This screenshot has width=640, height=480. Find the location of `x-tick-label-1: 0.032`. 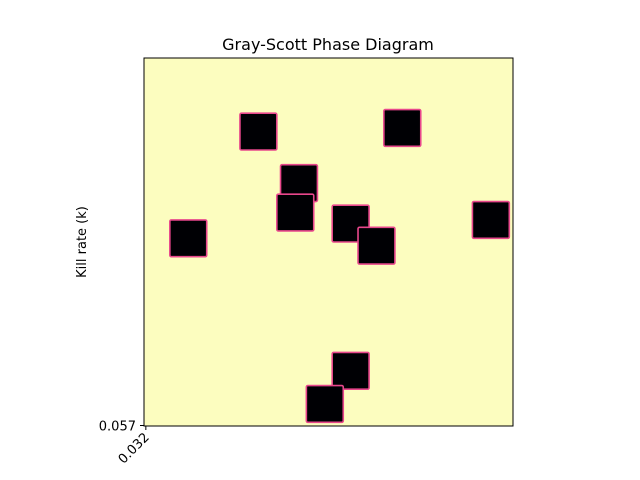

x-tick-label-1: 0.032 is located at coordinates (134, 448).